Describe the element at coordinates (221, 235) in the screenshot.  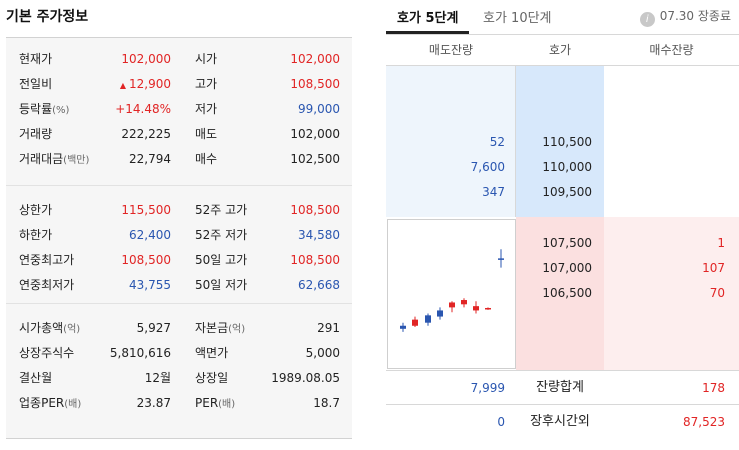
I see `stat-label-text: 52주 저가` at that location.